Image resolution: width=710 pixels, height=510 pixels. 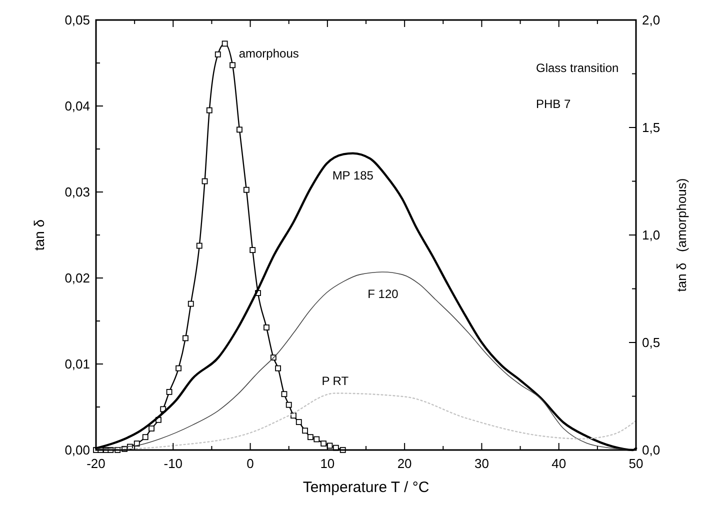 I want to click on y2-tick-label: 0,0, so click(x=651, y=450).